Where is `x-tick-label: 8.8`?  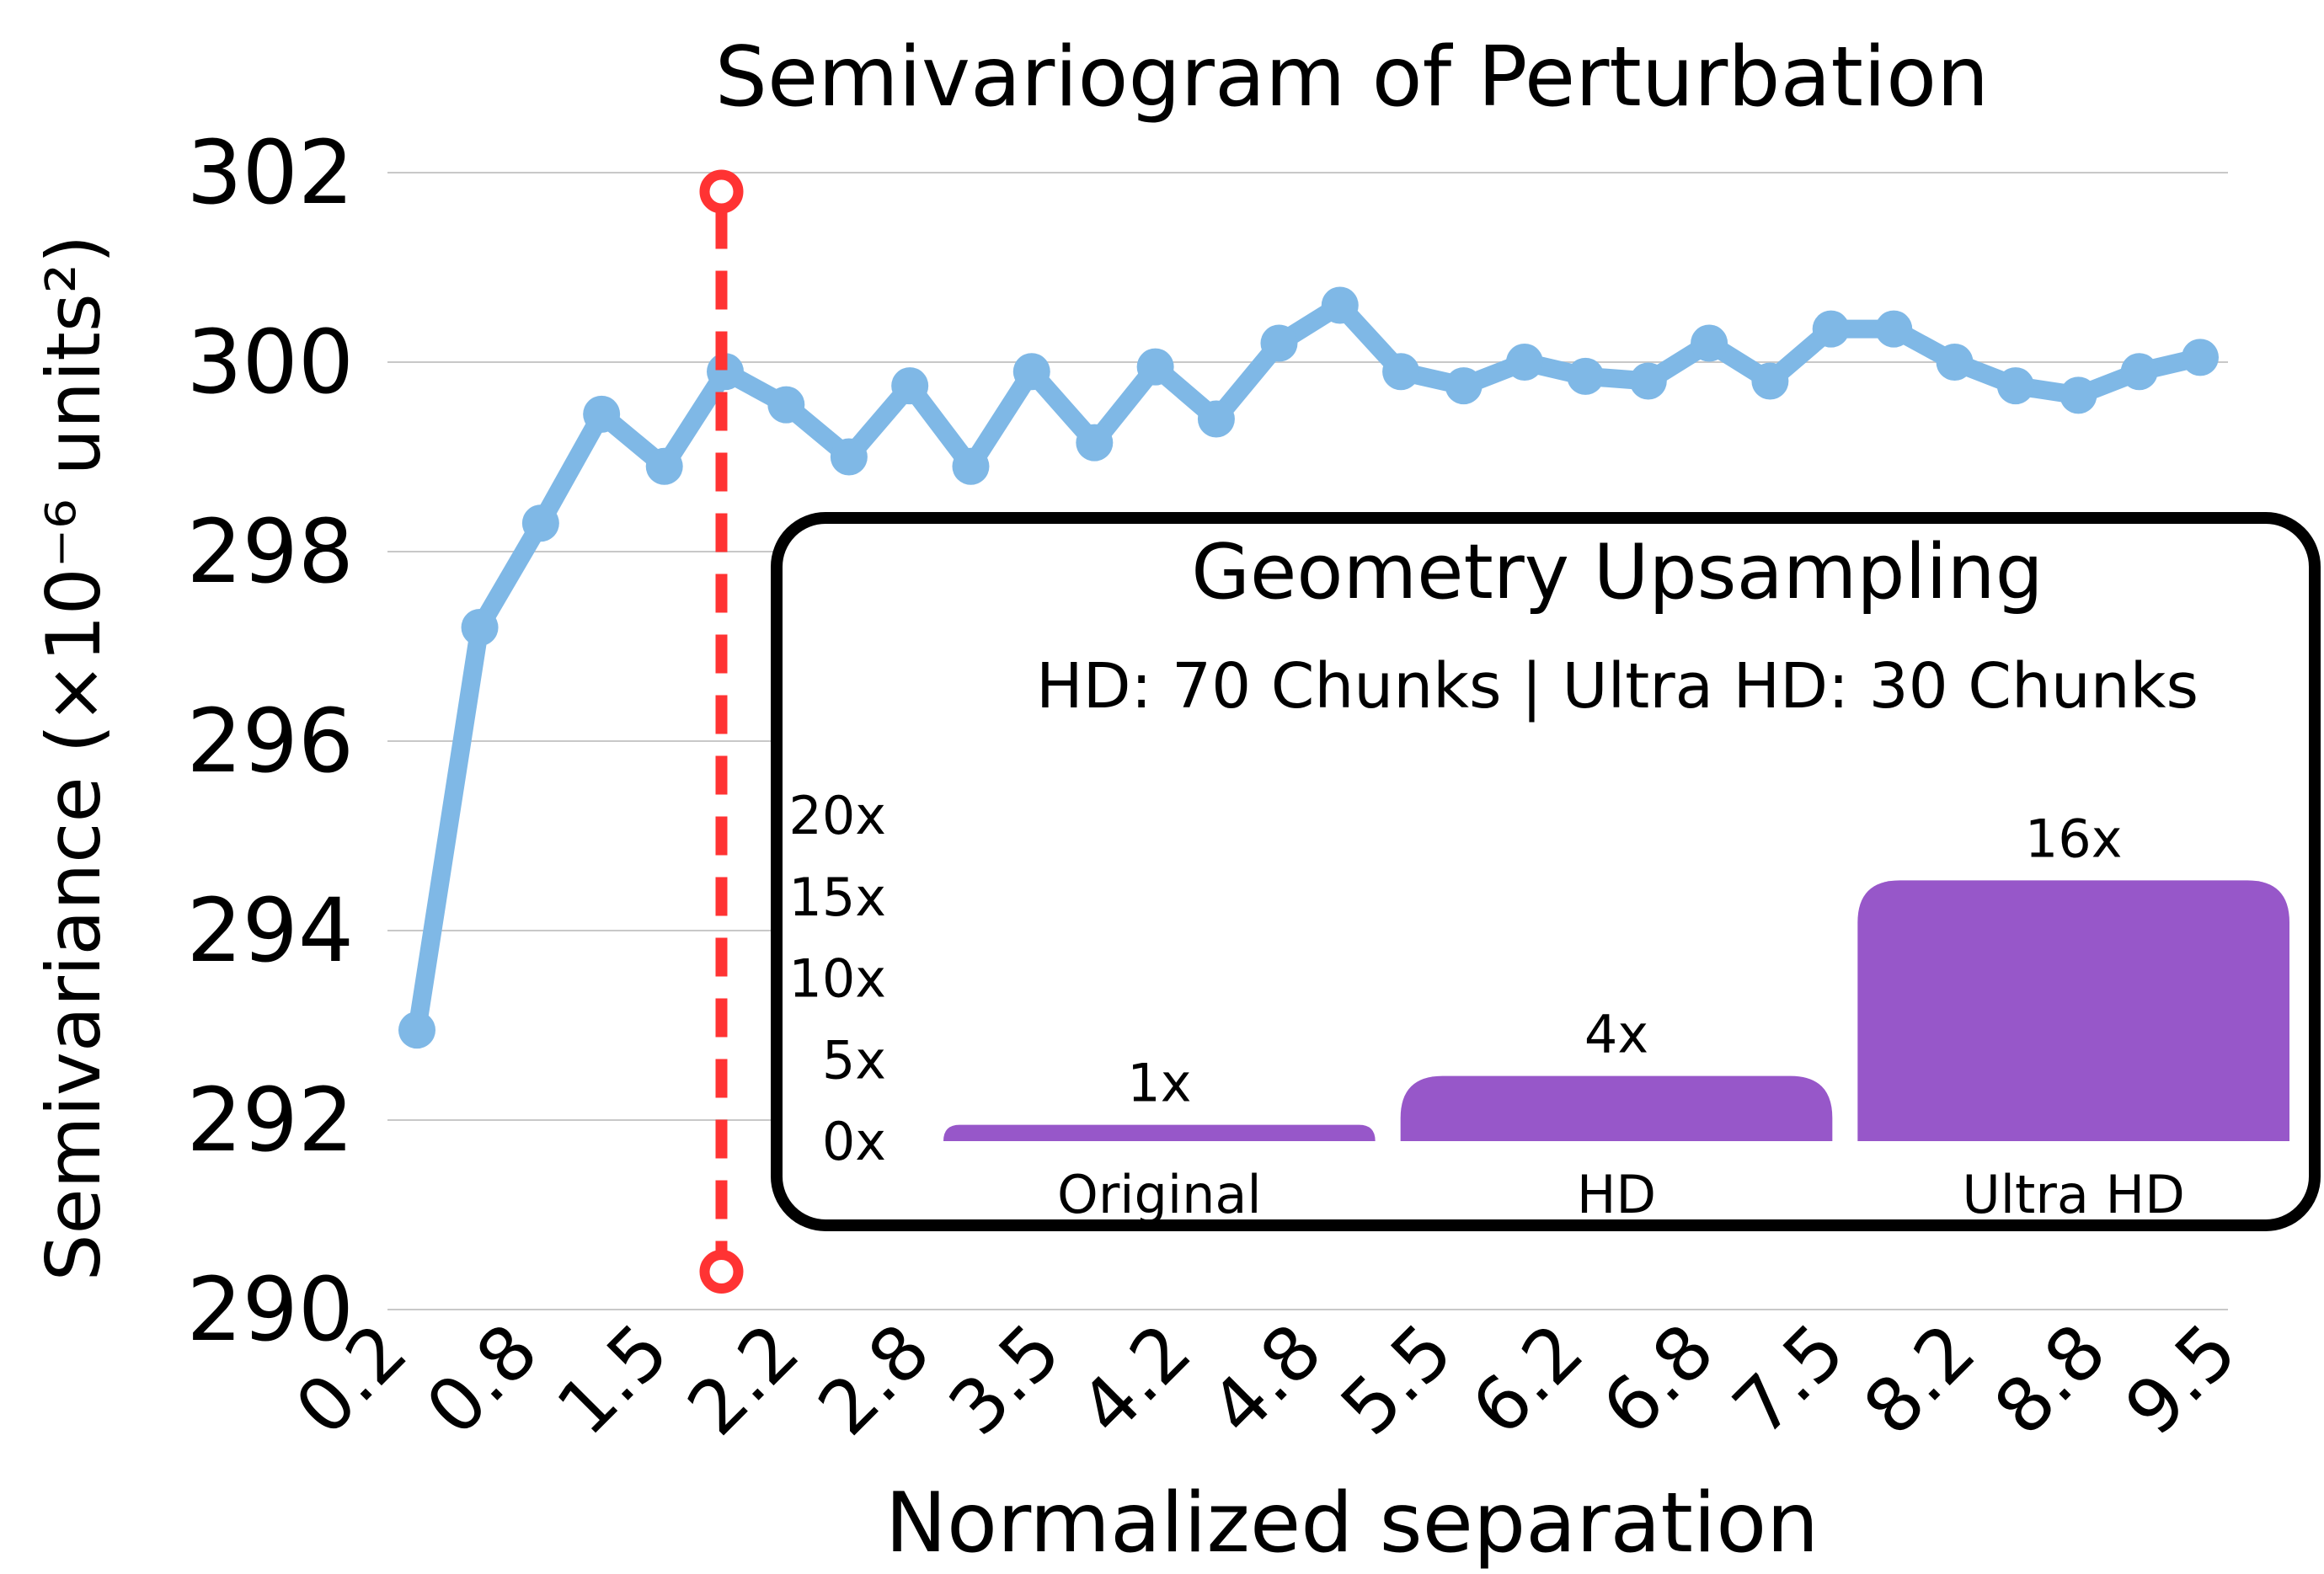
x-tick-label: 8.8 is located at coordinates (2050, 1379).